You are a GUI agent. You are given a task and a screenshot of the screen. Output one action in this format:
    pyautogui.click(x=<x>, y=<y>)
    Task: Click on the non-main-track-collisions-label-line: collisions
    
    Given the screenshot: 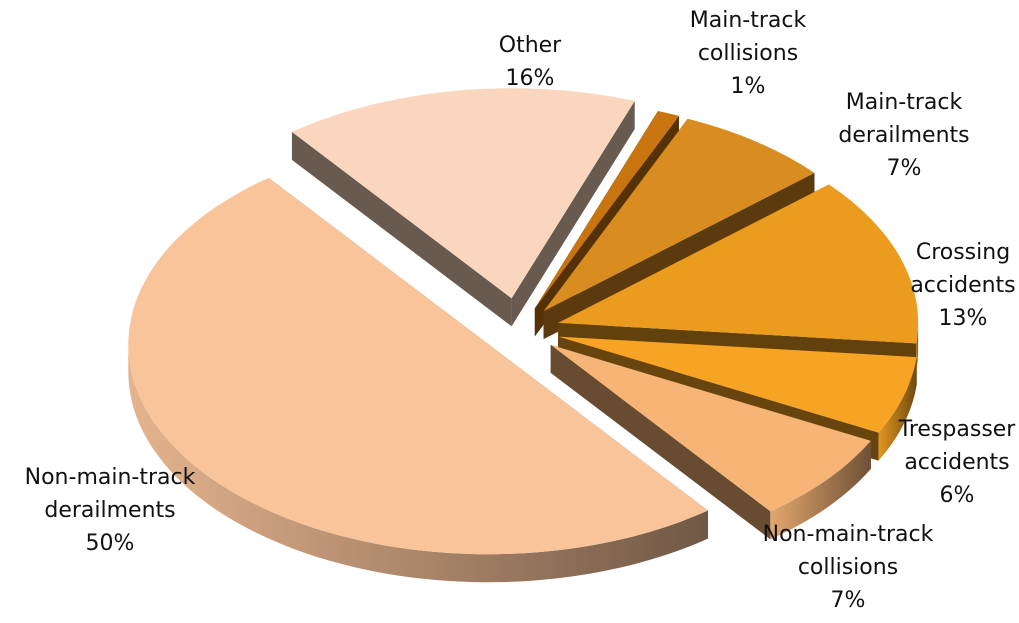 What is the action you would take?
    pyautogui.click(x=848, y=567)
    